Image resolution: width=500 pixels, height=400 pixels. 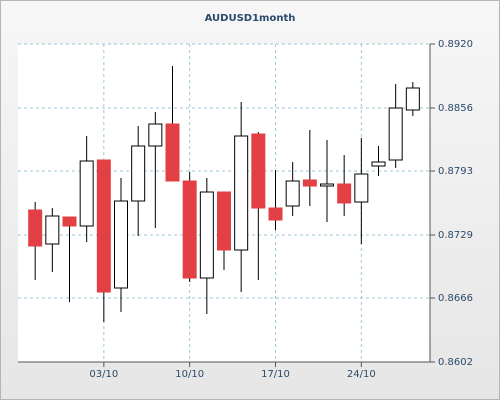 I want to click on x-tick-label: 03/10, so click(x=103, y=374).